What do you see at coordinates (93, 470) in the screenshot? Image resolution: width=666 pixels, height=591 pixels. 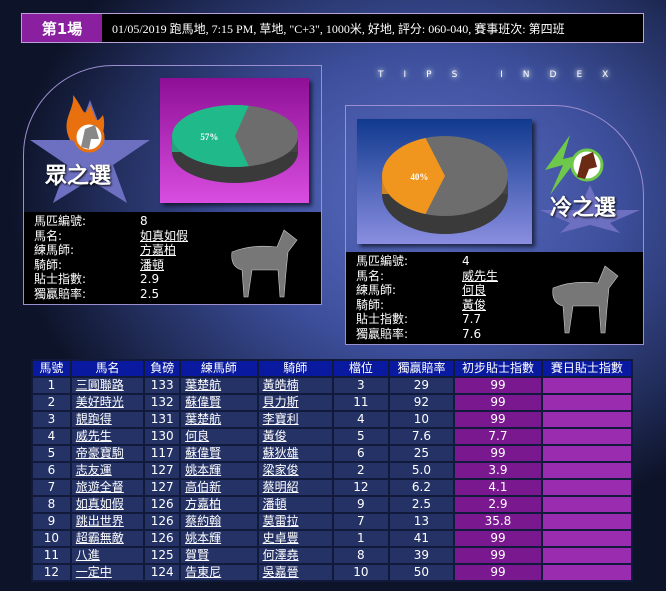 I see `horse-name-link: 志友運` at bounding box center [93, 470].